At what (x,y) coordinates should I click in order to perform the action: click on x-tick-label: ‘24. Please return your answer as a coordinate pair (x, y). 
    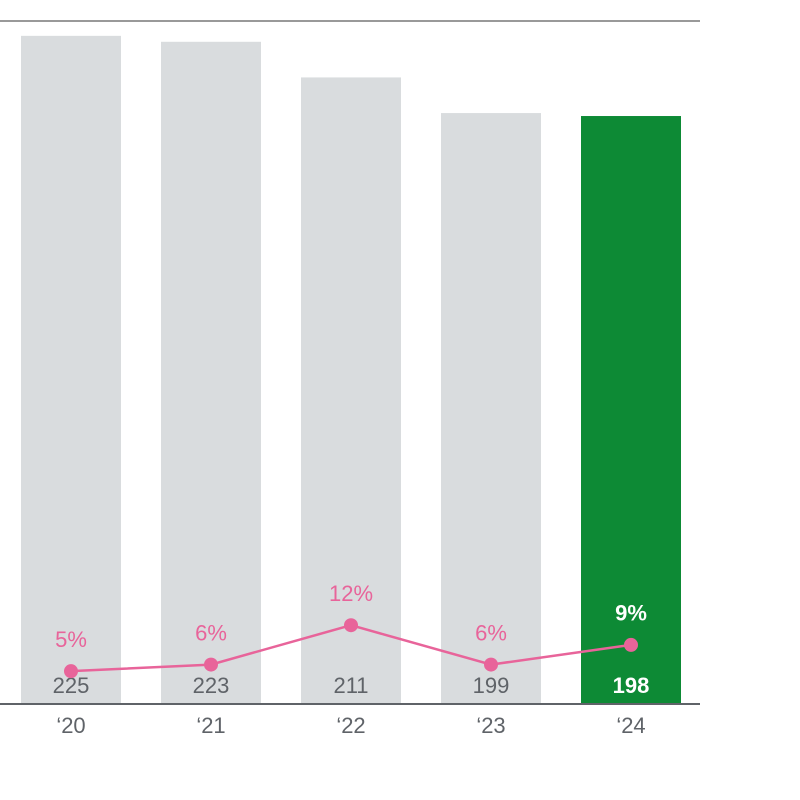
    Looking at the image, I should click on (630, 725).